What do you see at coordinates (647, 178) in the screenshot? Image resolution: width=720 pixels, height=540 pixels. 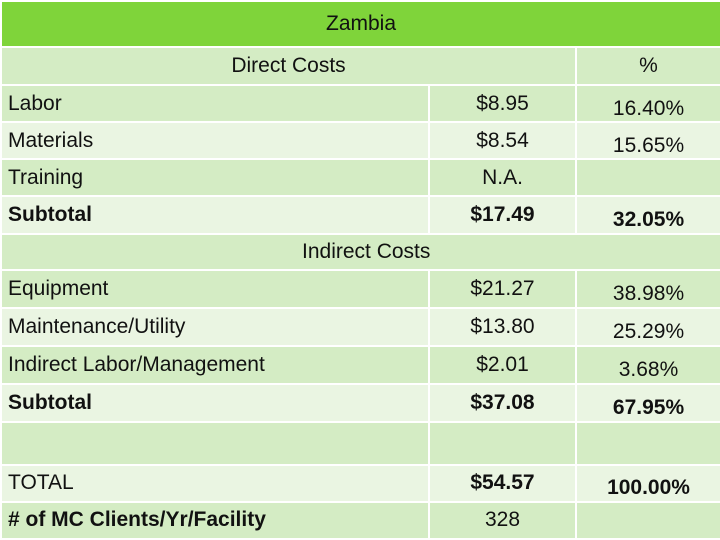 I see `row-percent` at bounding box center [647, 178].